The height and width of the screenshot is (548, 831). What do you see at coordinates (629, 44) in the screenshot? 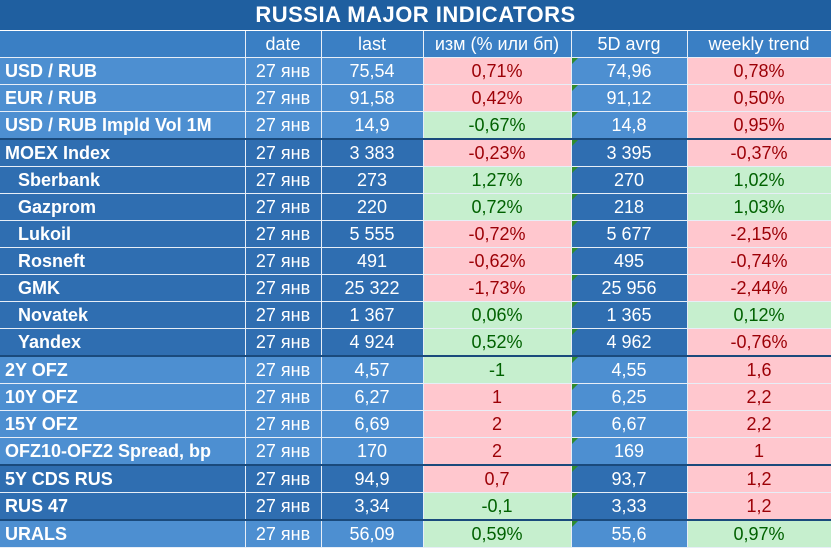
I see `header-5d-average: 5D avrg` at bounding box center [629, 44].